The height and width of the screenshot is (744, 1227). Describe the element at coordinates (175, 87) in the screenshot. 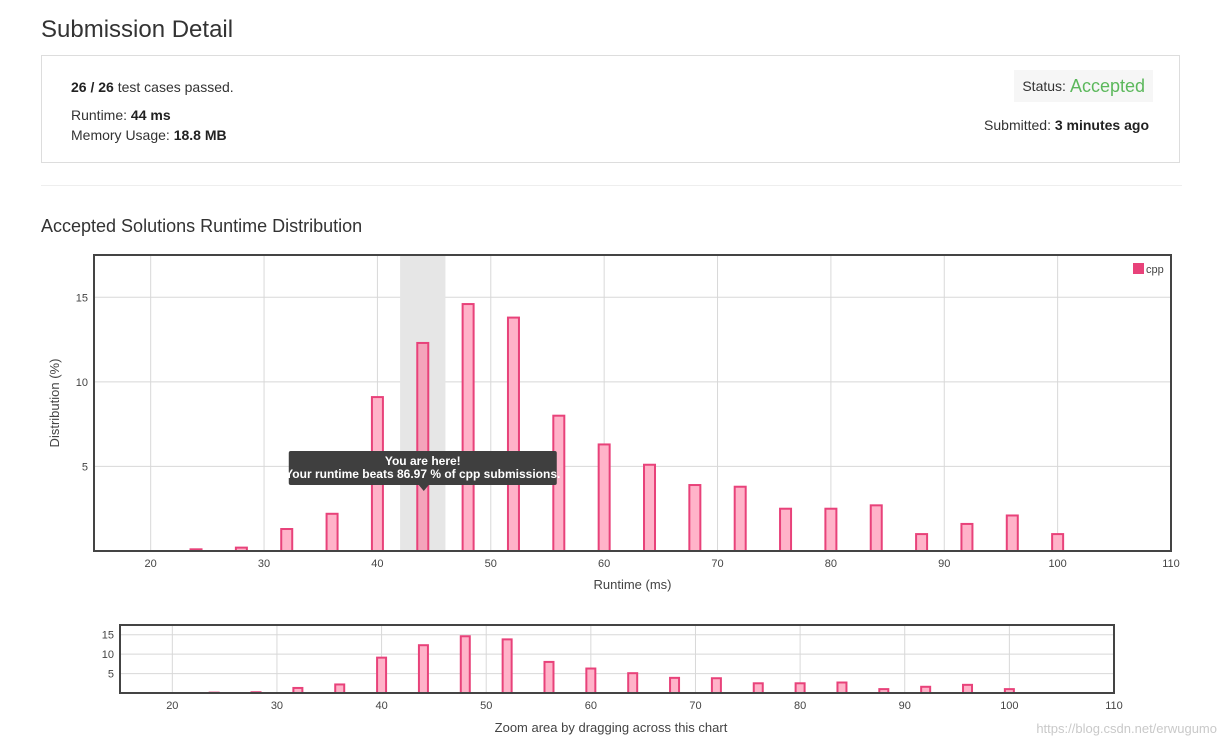

I see `test-cases-text: test cases passed.` at that location.